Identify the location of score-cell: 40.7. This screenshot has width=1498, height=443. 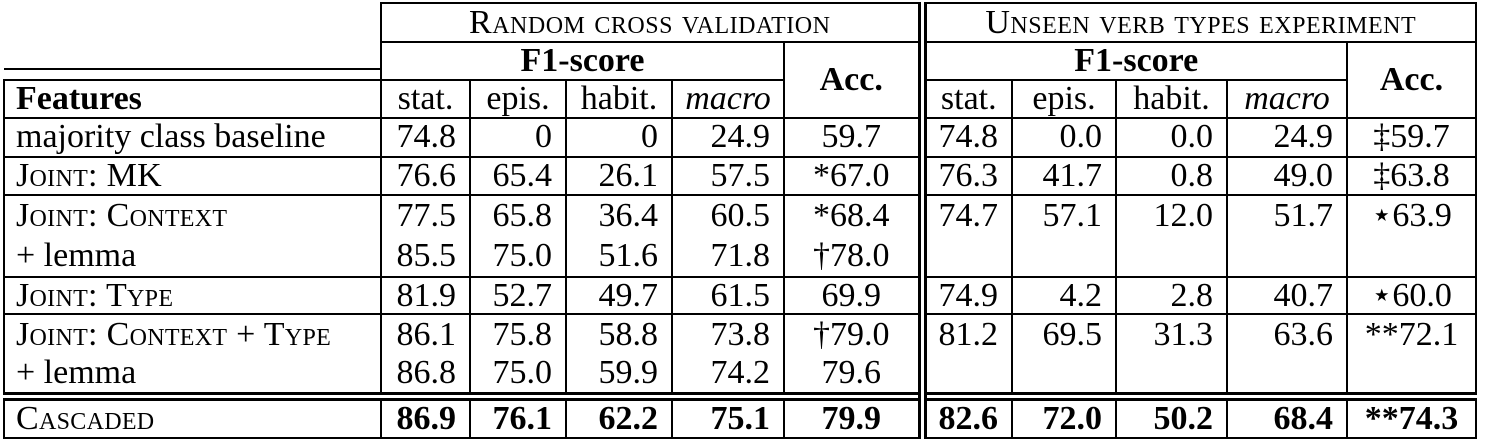
(1286, 295).